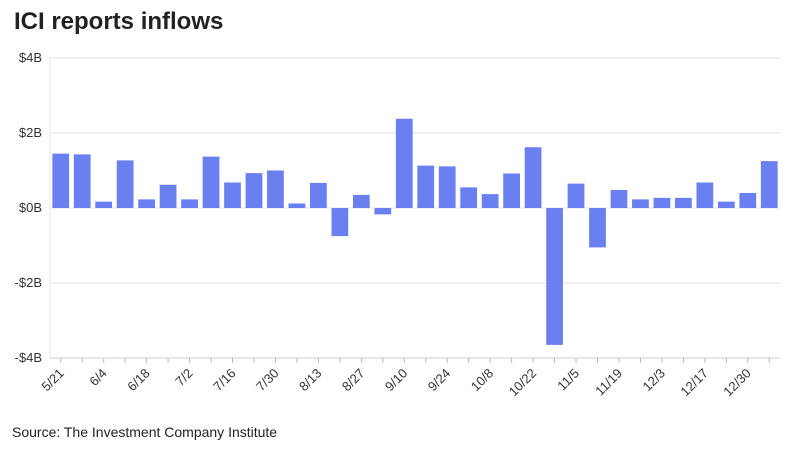  I want to click on x-tick-label: 9/24, so click(439, 380).